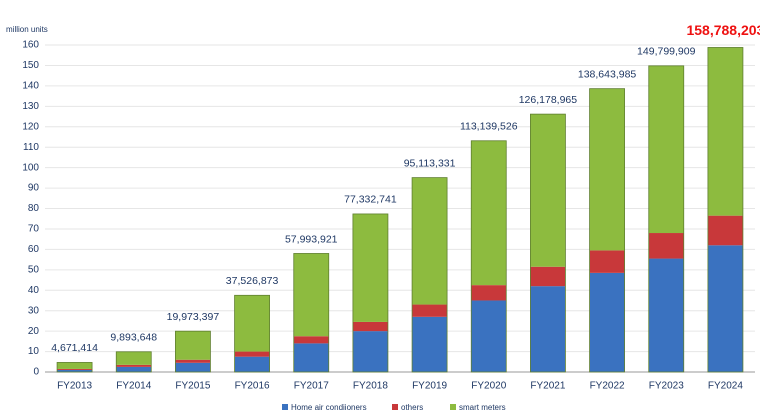 The height and width of the screenshot is (420, 760). Describe the element at coordinates (34, 188) in the screenshot. I see `y-tick-label: 90` at that location.